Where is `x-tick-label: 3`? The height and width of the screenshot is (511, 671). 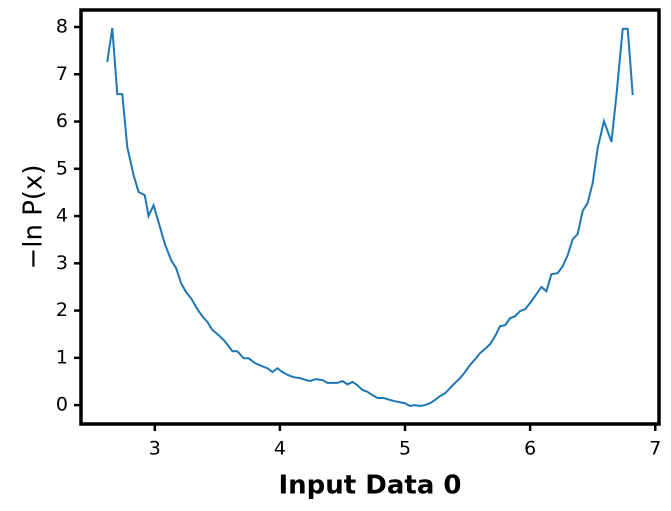
x-tick-label: 3 is located at coordinates (155, 449).